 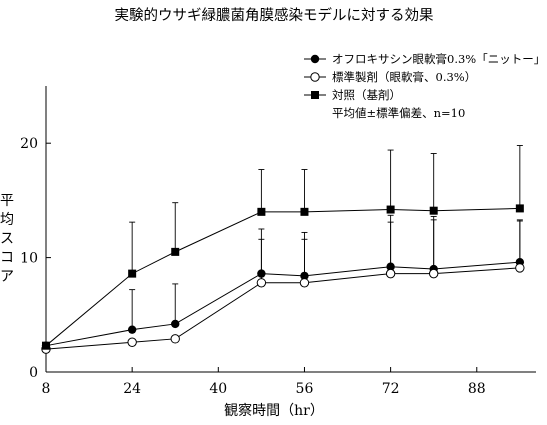 What do you see at coordinates (274, 410) in the screenshot?
I see `x-axis-label: 観察時間（hr）` at bounding box center [274, 410].